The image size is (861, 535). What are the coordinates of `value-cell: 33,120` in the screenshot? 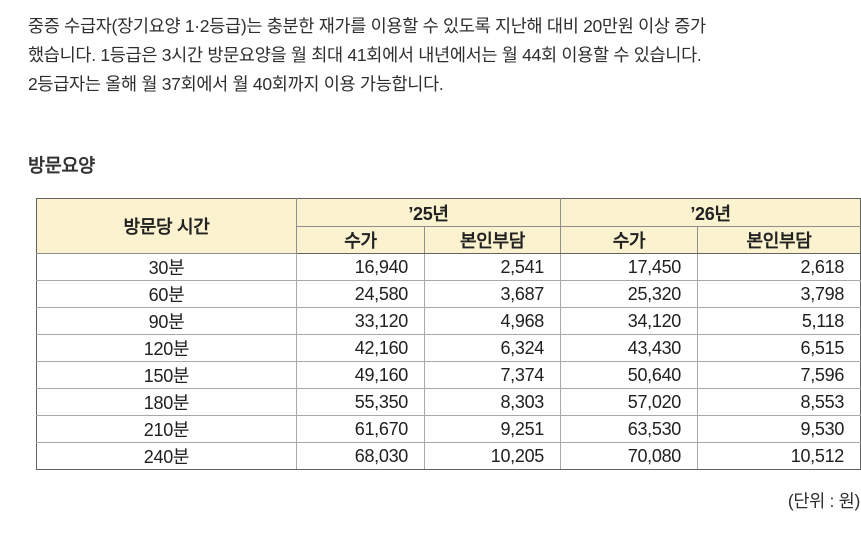 It's located at (360, 321).